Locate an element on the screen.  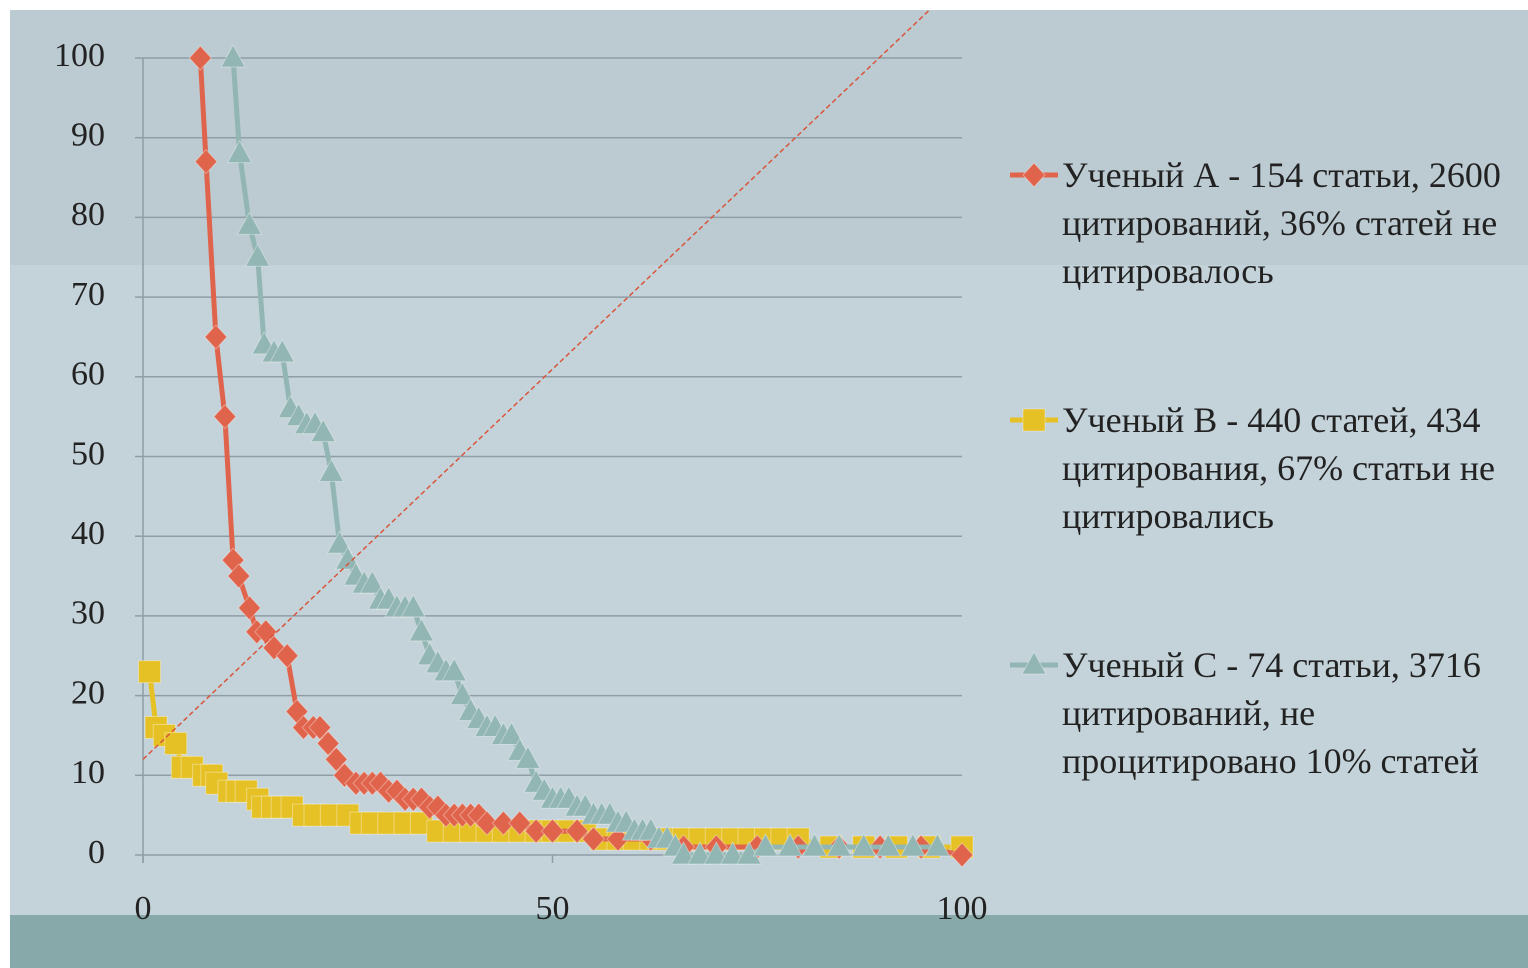
y-tick-label: 20 is located at coordinates (88, 692).